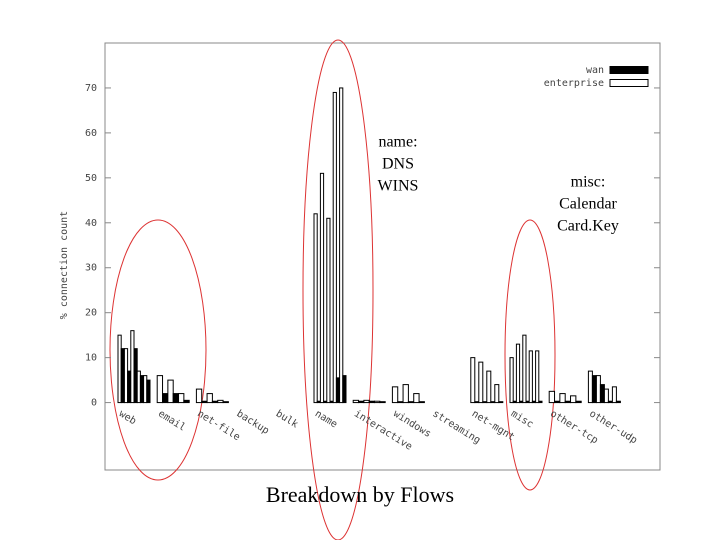 The width and height of the screenshot is (720, 540). Describe the element at coordinates (397, 142) in the screenshot. I see `annotation-line: name:` at that location.